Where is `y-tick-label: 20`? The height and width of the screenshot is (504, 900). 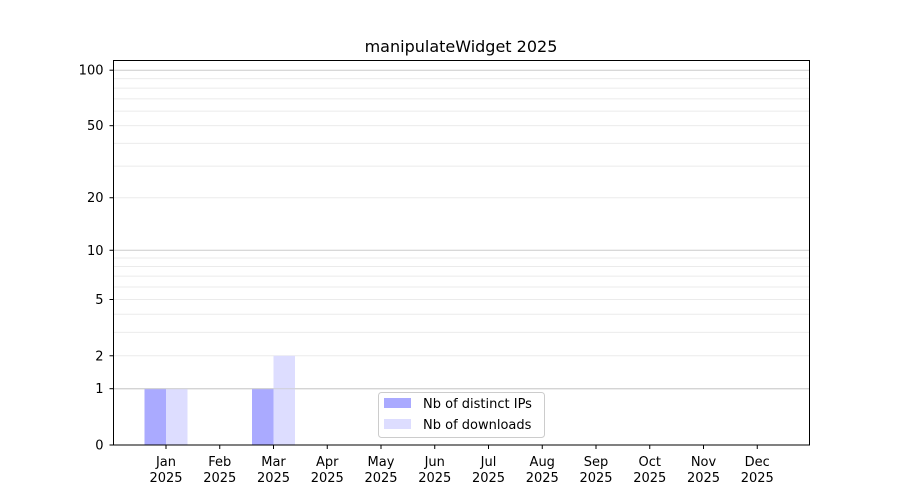
y-tick-label: 20 is located at coordinates (95, 198).